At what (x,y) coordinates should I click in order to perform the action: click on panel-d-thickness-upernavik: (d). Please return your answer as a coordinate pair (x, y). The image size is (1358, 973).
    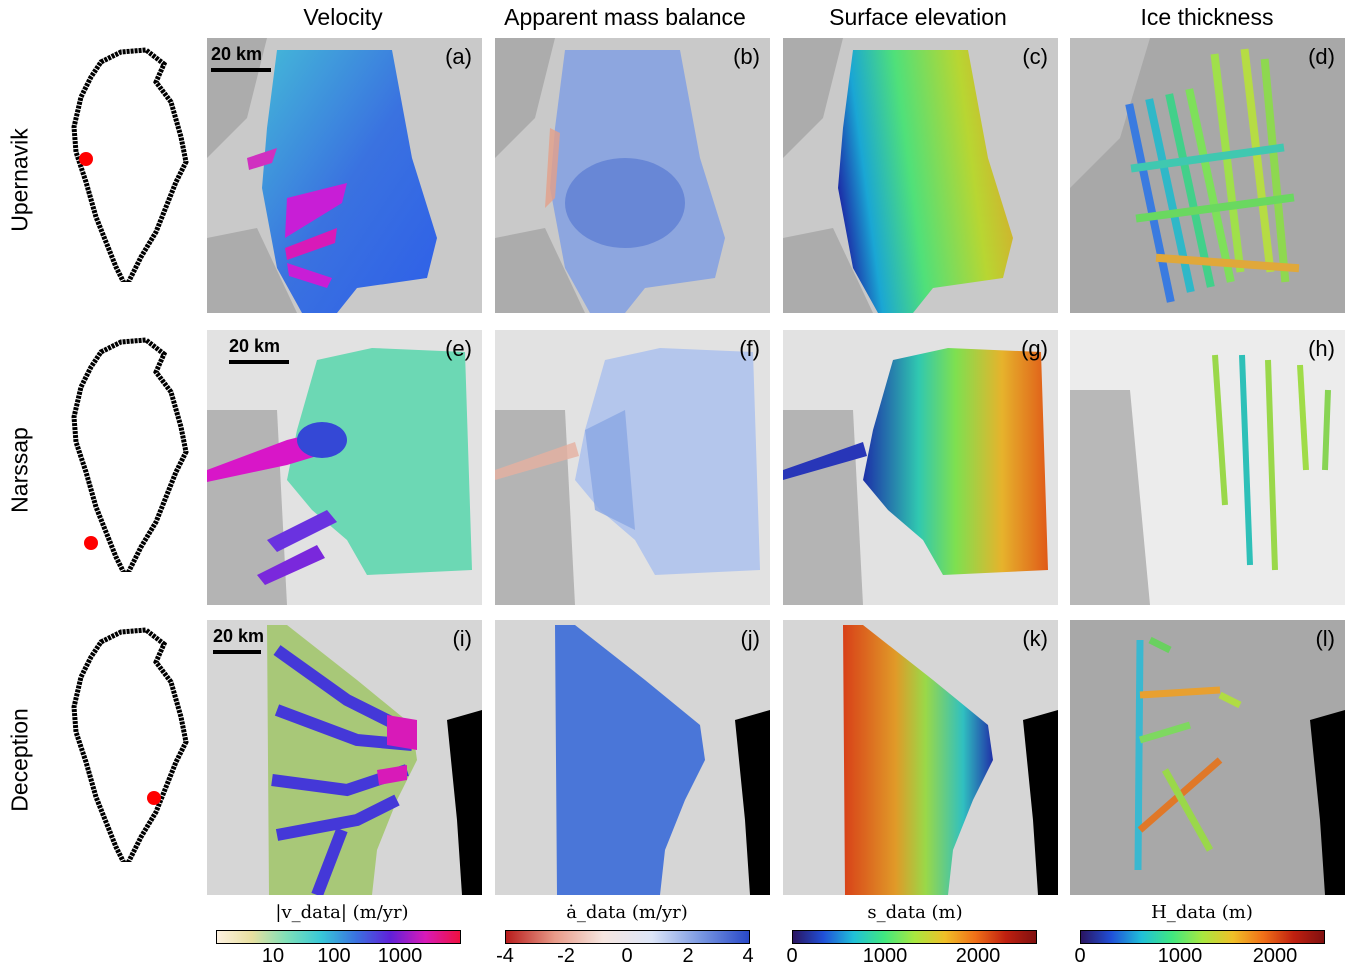
    Looking at the image, I should click on (1207, 175).